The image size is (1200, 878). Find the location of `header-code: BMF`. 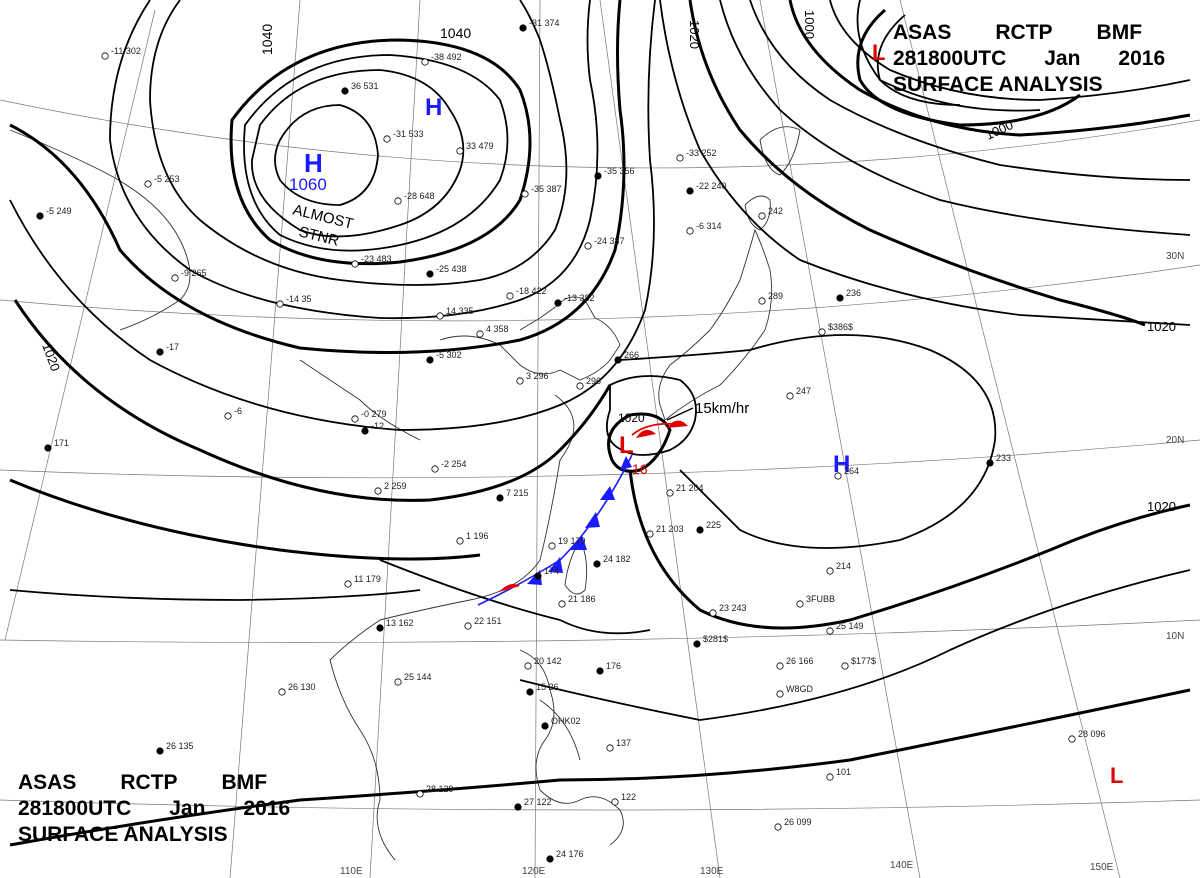

header-code: BMF is located at coordinates (1119, 32).